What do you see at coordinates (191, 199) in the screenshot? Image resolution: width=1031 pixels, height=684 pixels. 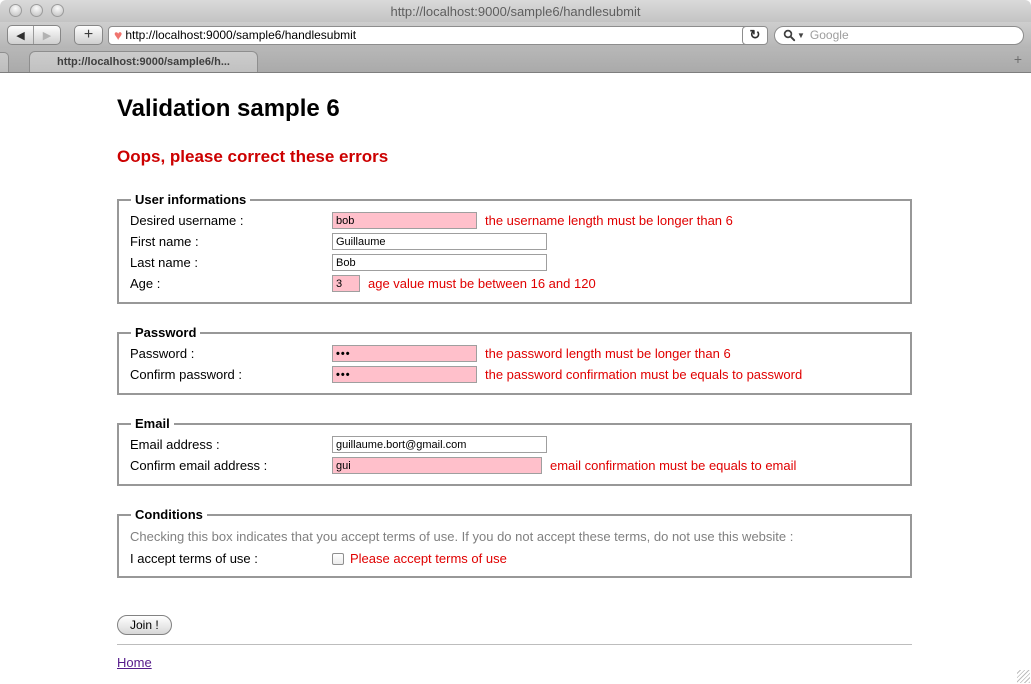 I see `legend-user-informations: User informations` at bounding box center [191, 199].